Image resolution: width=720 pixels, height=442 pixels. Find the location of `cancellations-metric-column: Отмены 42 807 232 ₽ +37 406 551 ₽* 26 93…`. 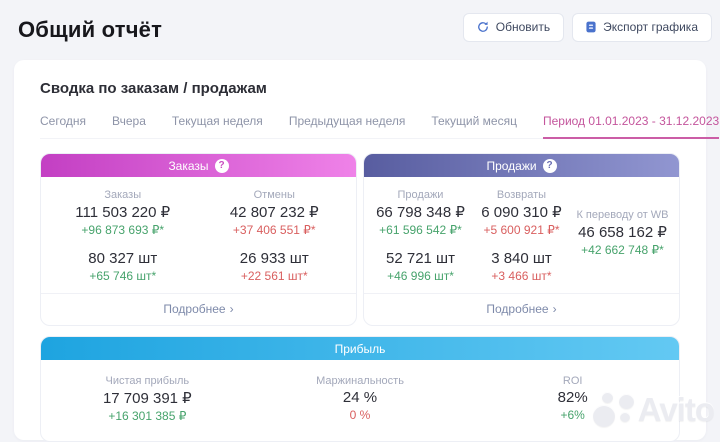

cancellations-metric-column: Отмены 42 807 232 ₽ +37 406 551 ₽* 26 93… is located at coordinates (275, 236).